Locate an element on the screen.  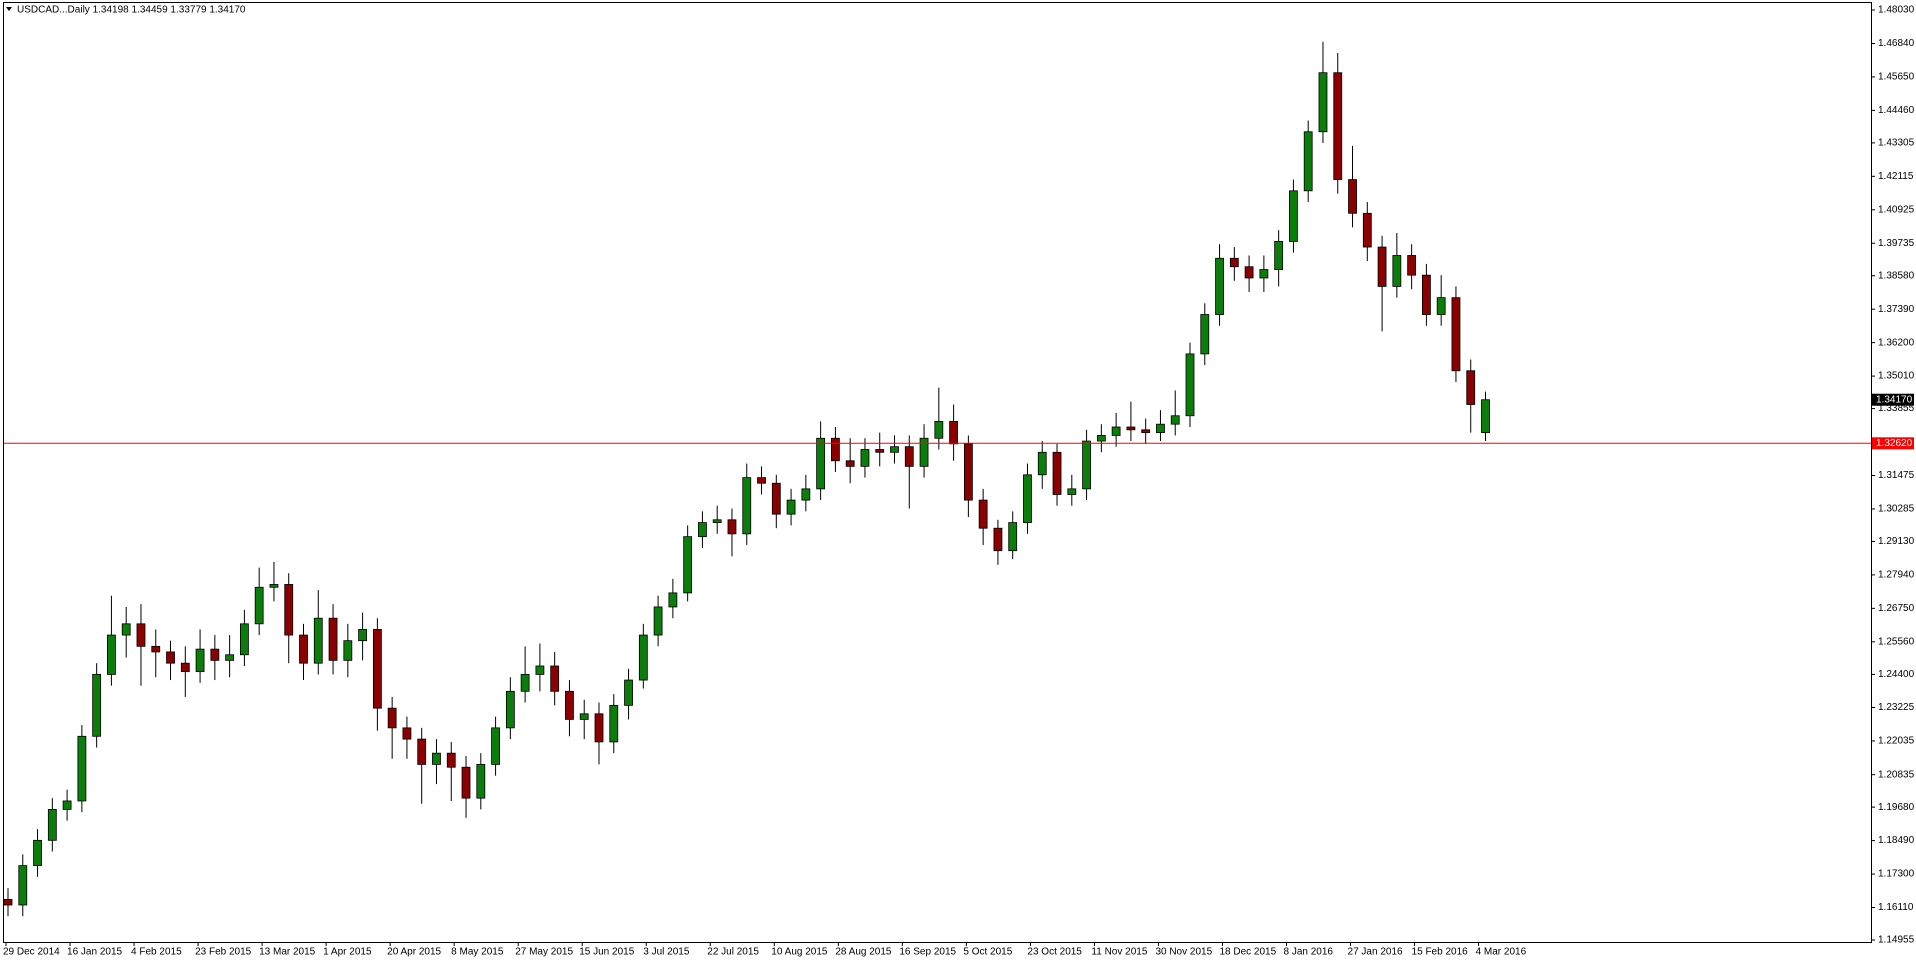
x-tick-label: 13 Mar 2015 is located at coordinates (287, 952).